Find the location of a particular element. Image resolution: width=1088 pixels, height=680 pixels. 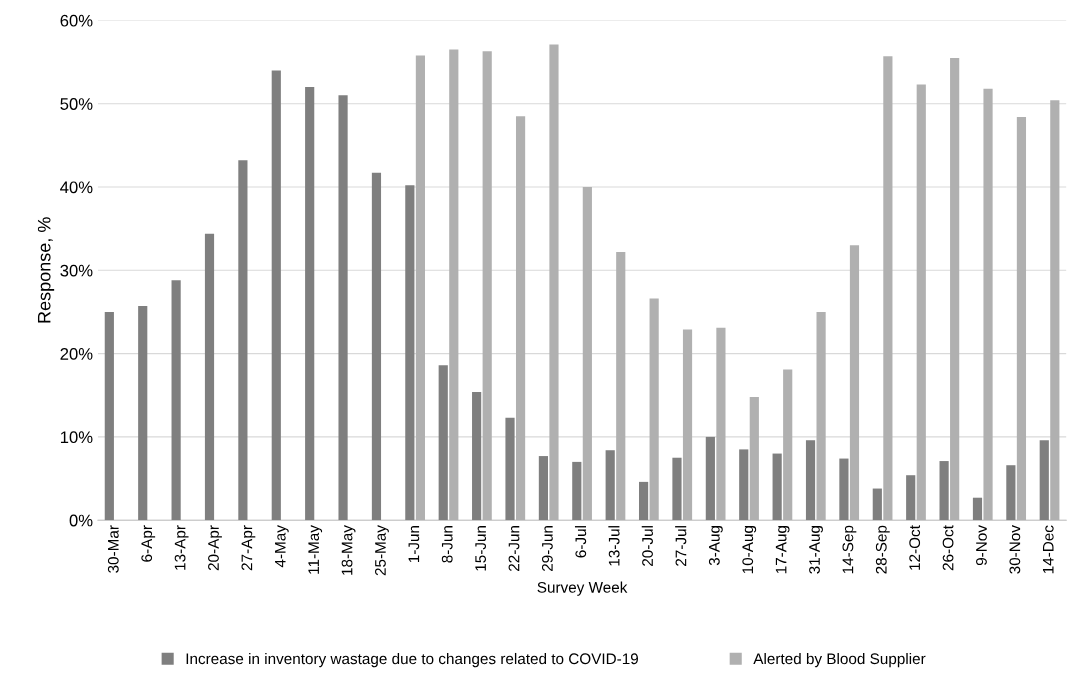

x-tick-label: 27-Jul is located at coordinates (681, 546).